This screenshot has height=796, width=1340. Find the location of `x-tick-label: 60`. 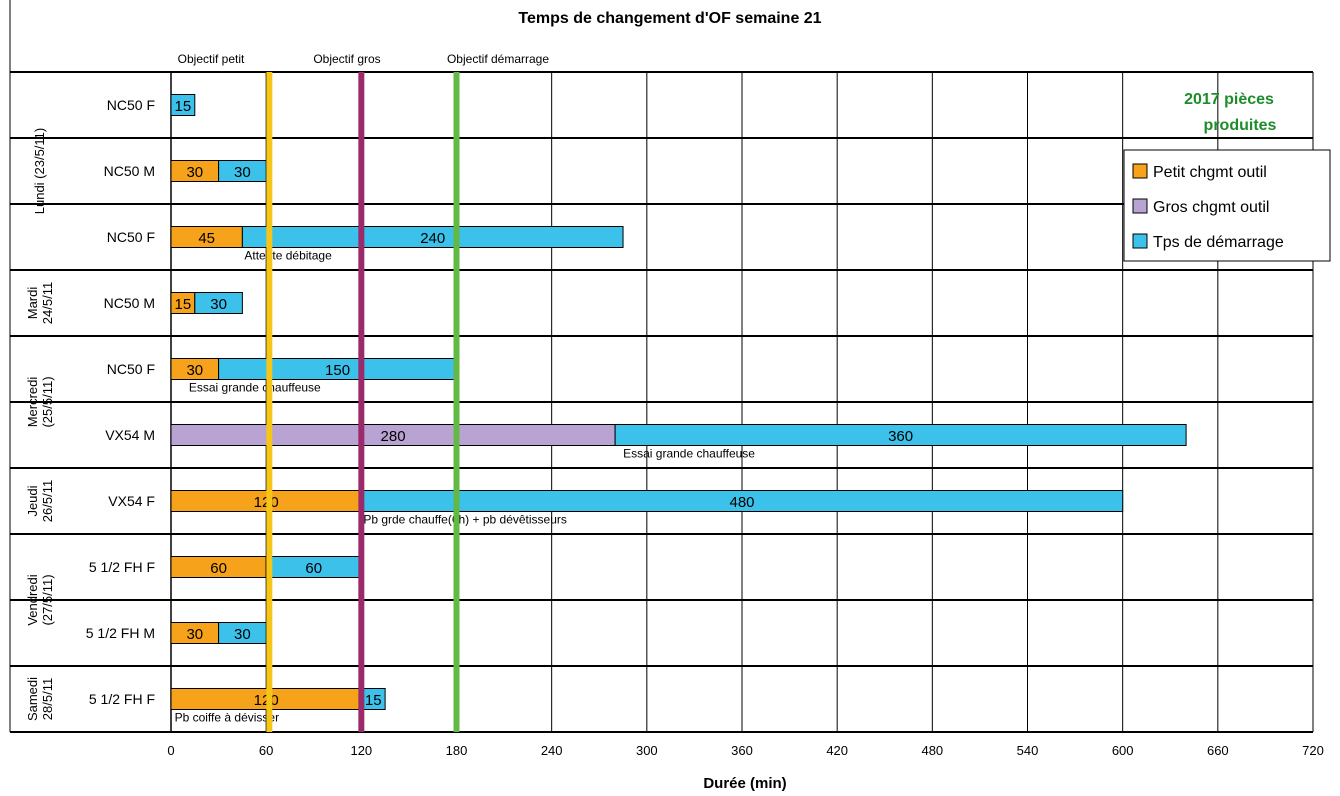

x-tick-label: 60 is located at coordinates (266, 750).